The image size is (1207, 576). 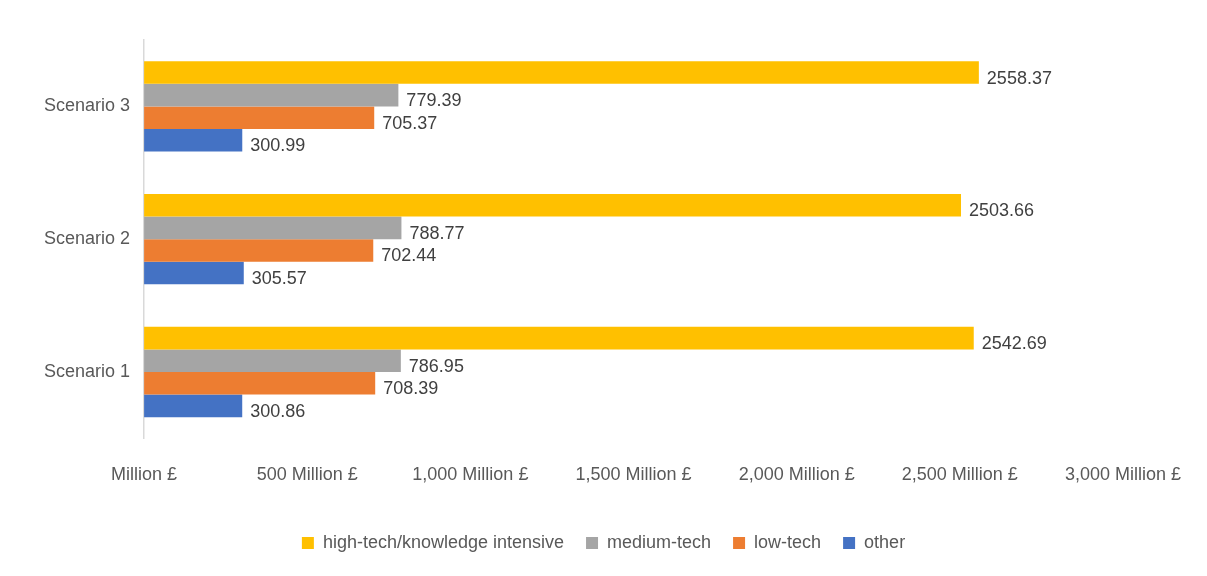 I want to click on x-tick-label: Million £, so click(x=144, y=474).